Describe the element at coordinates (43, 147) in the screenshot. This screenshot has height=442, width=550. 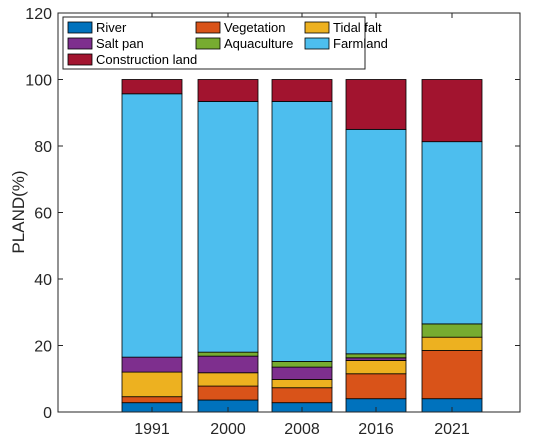
I see `y-tick-label-80: 80` at that location.